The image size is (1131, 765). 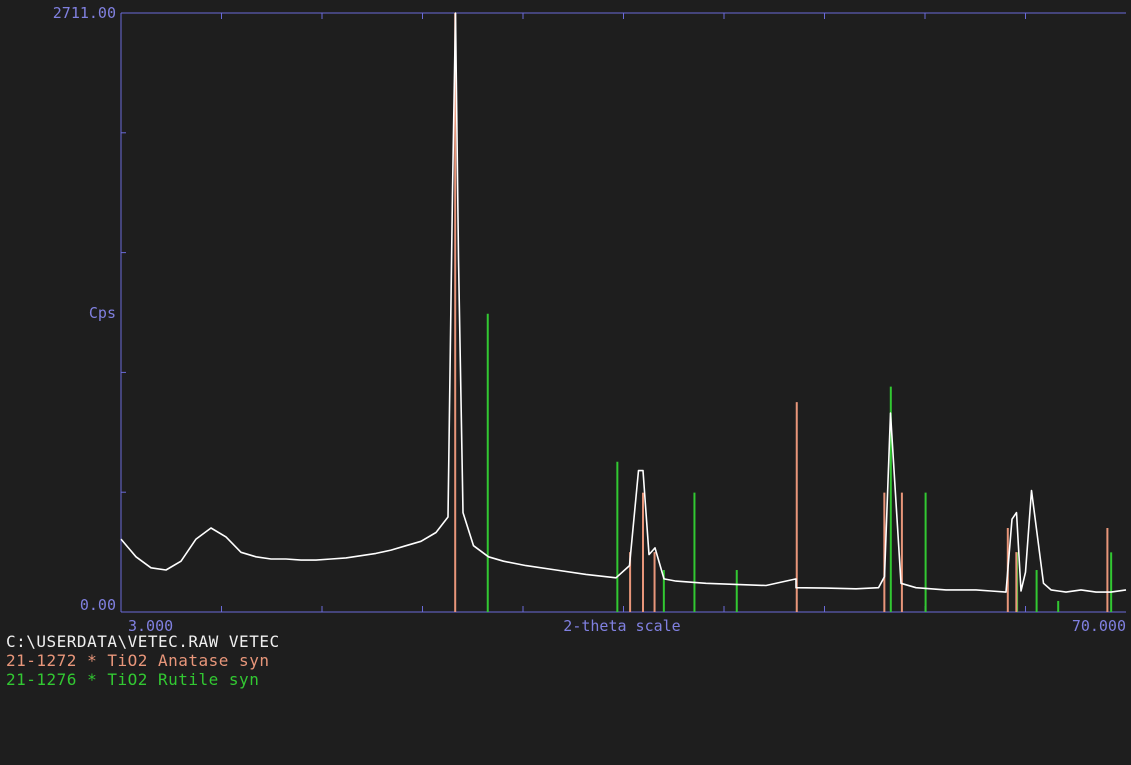 What do you see at coordinates (84, 13) in the screenshot?
I see `y-axis-max-label: 2711.00` at bounding box center [84, 13].